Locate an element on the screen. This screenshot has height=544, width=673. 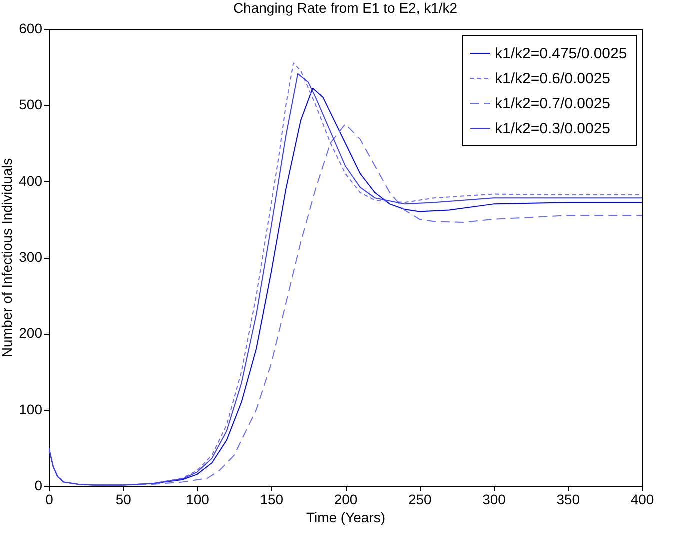
y-tick-label: 500 is located at coordinates (31, 104).